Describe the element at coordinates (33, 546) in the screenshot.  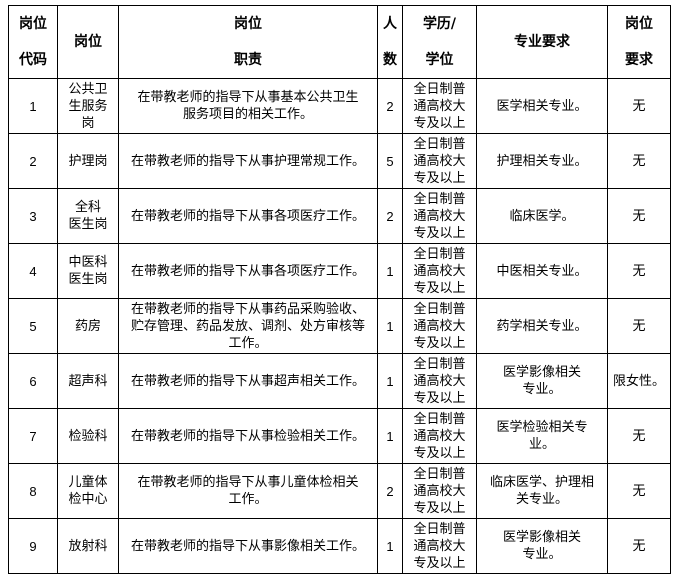
I see `cell-code: 9` at that location.